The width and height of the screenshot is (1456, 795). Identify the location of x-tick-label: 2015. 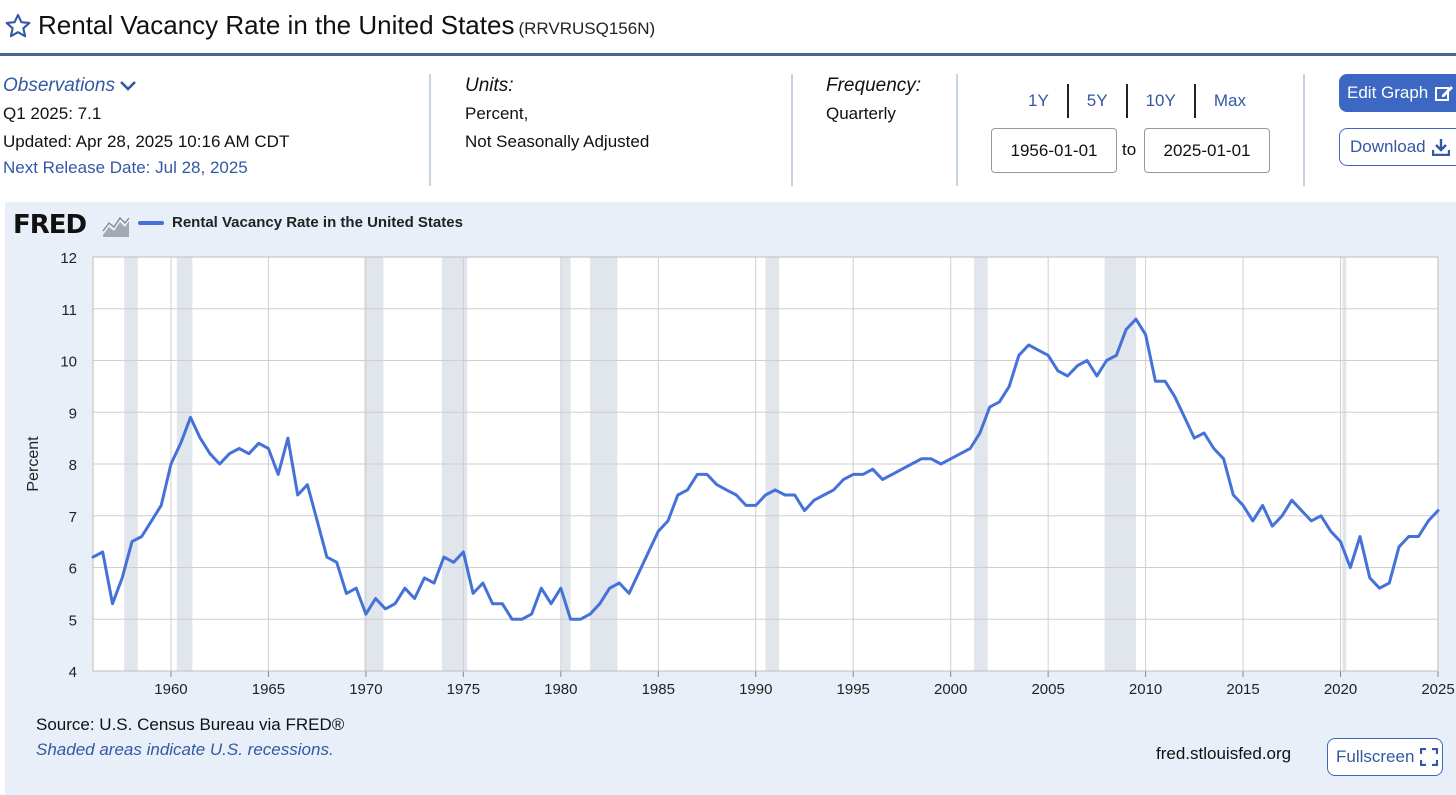
(1242, 689).